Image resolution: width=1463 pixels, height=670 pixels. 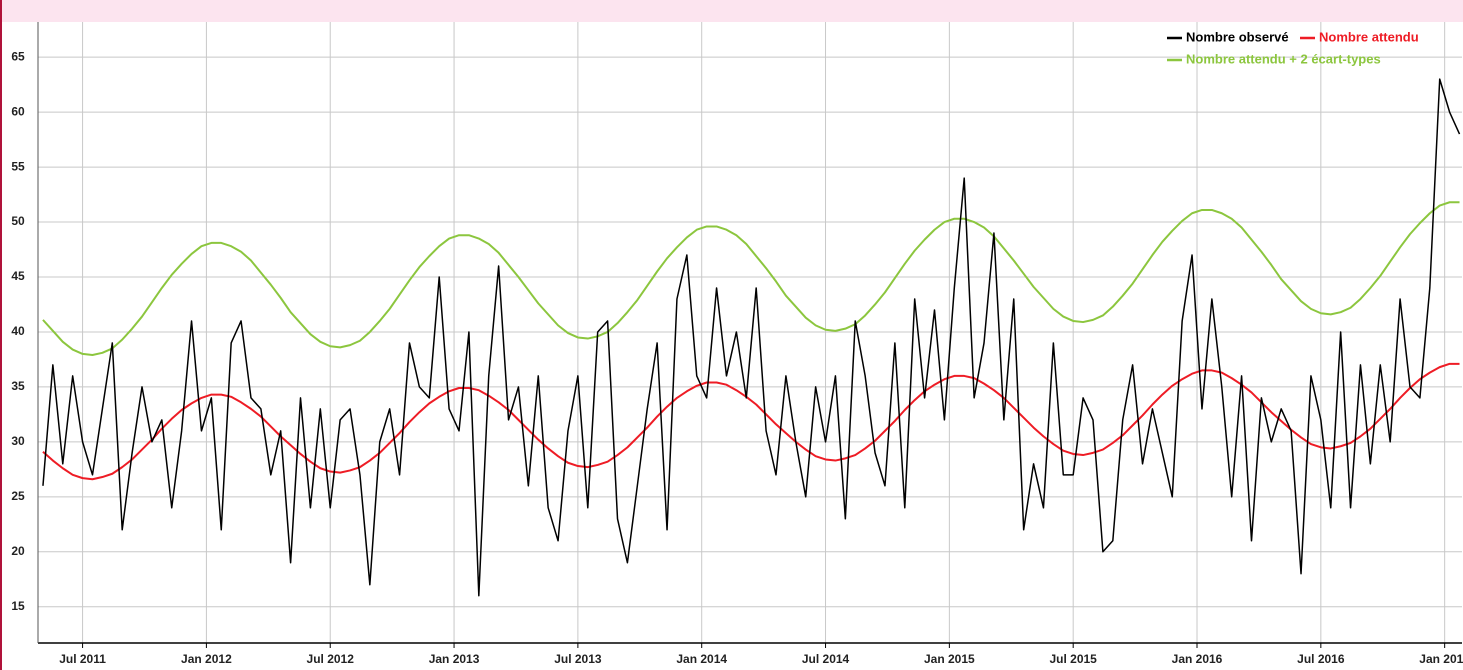 What do you see at coordinates (1237, 36) in the screenshot?
I see `legend-label: Nombre observé` at bounding box center [1237, 36].